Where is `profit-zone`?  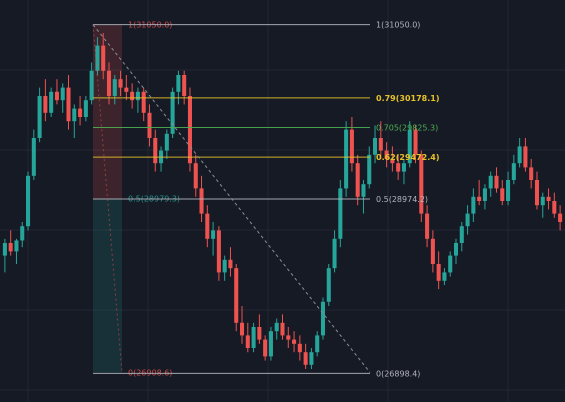
profit-zone is located at coordinates (107, 285).